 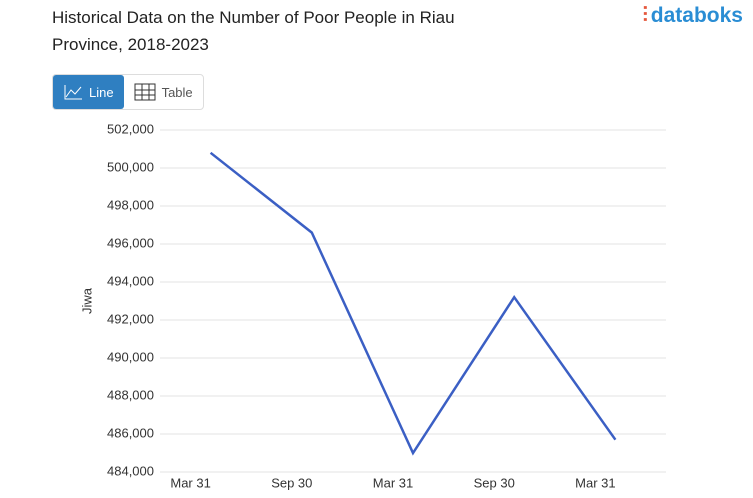 What do you see at coordinates (130, 318) in the screenshot?
I see `y-tick-label: 492,000` at bounding box center [130, 318].